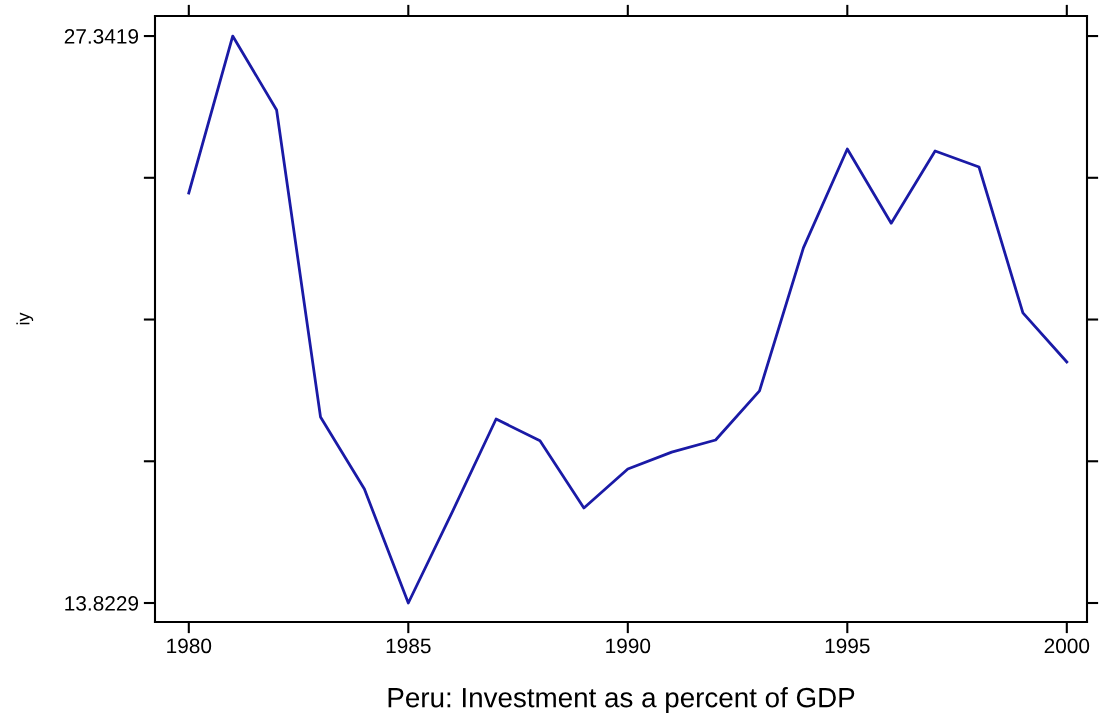 The image size is (1104, 724). I want to click on x-tick-label: 1995, so click(847, 646).